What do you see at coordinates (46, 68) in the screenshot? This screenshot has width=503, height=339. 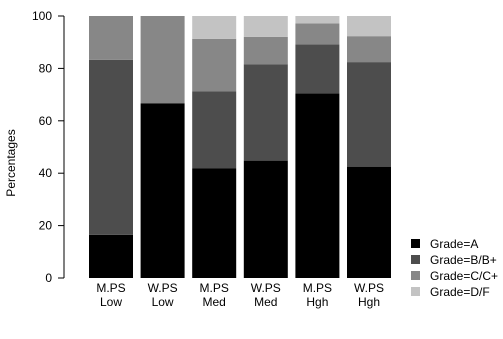 I see `y-tick-label: 80` at bounding box center [46, 68].